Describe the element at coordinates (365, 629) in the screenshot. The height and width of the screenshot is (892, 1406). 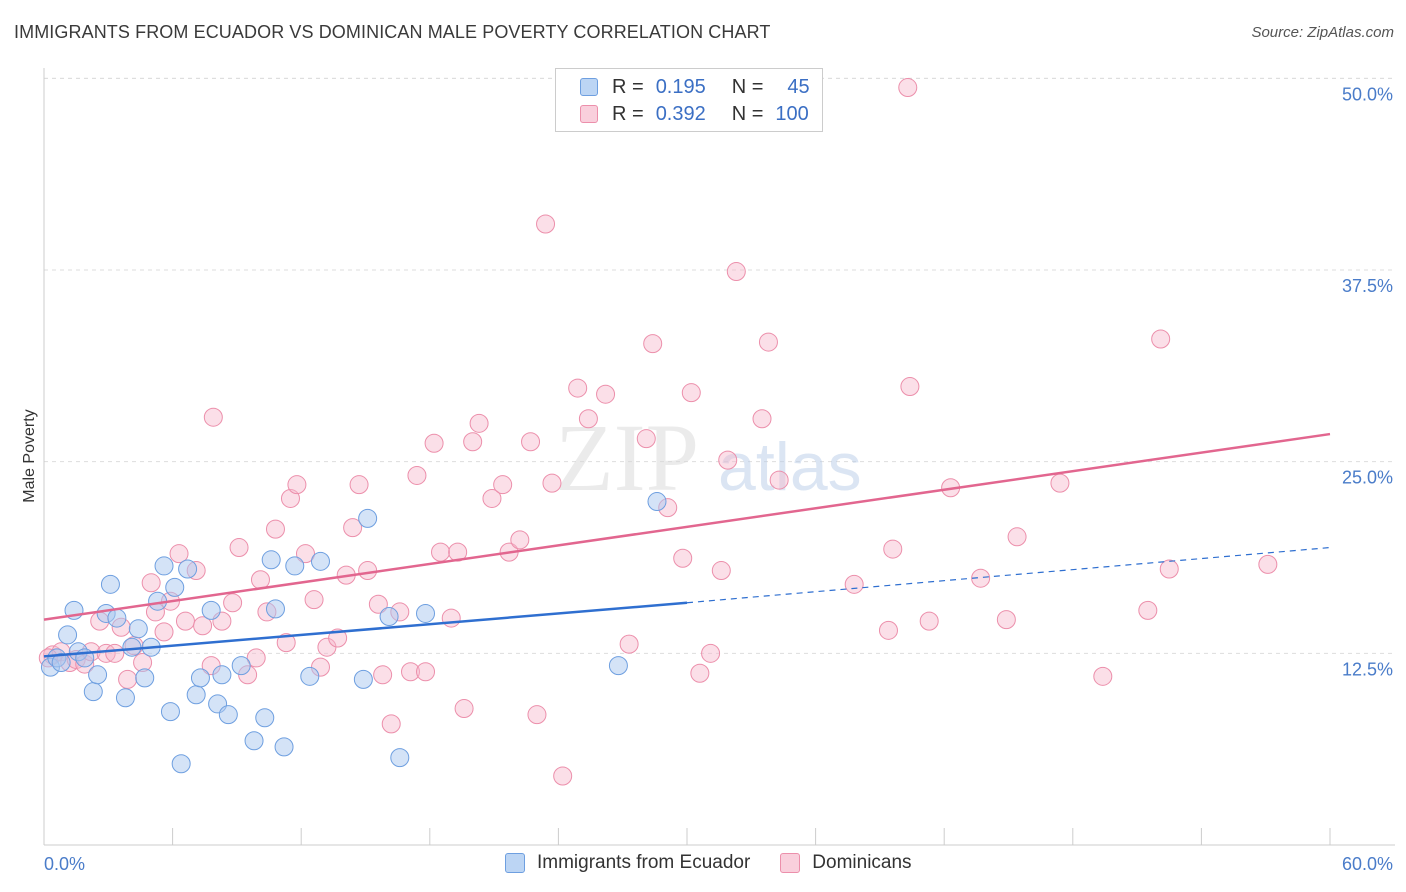
I see `ecuador-trend-line` at that location.